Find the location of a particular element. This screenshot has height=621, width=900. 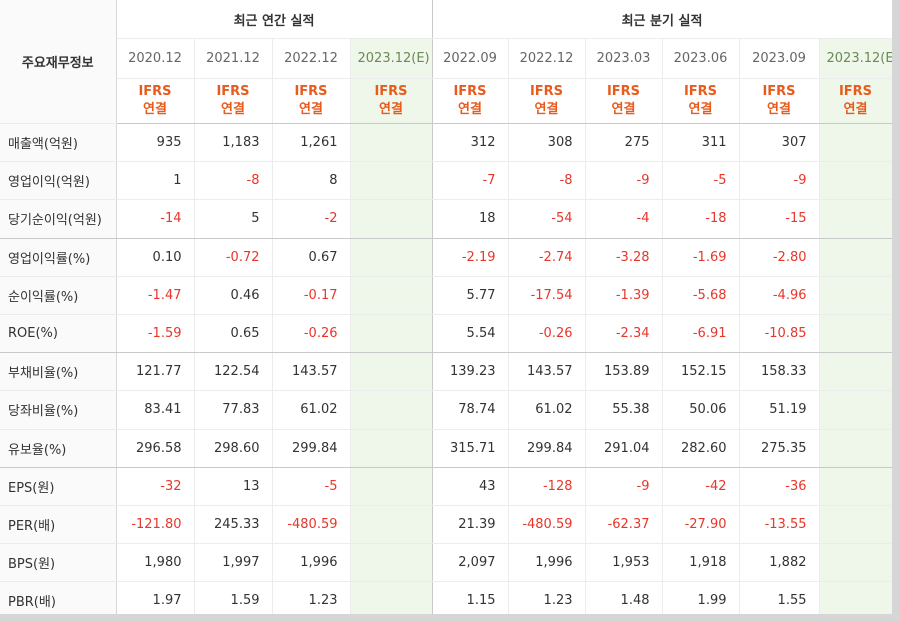

quarterly-value-cell: 311 is located at coordinates (701, 143).